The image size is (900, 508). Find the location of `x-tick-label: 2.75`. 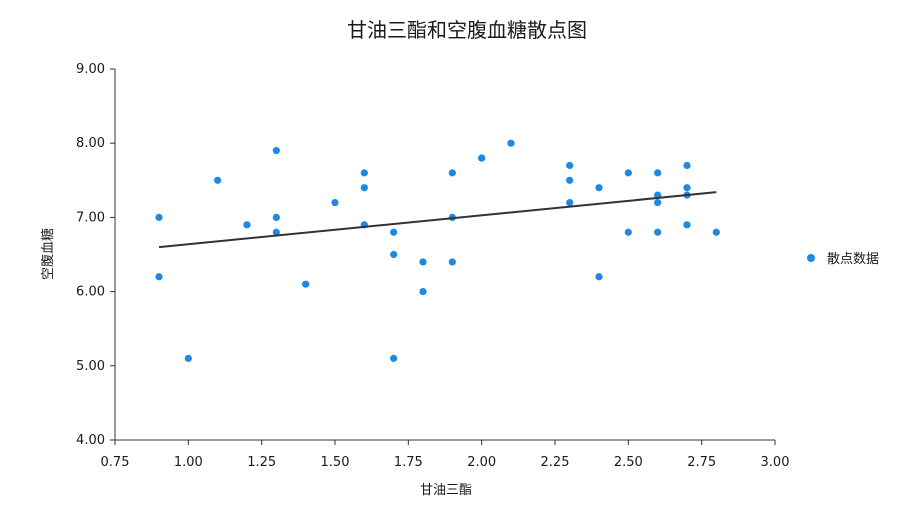

x-tick-label: 2.75 is located at coordinates (701, 462).